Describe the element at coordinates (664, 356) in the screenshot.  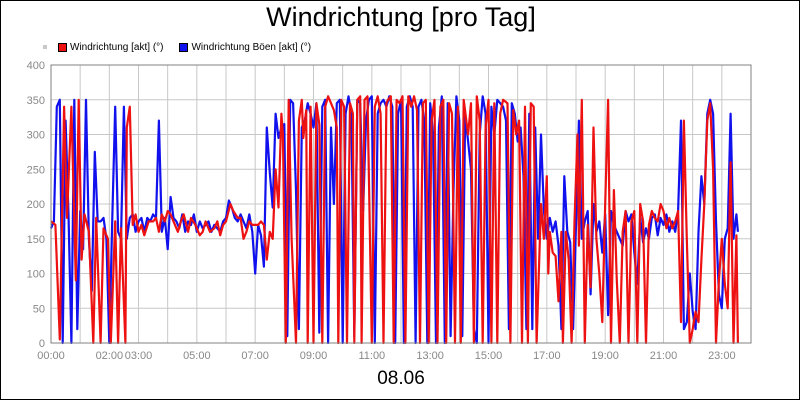
I see `x-tick-label: 21:00` at that location.